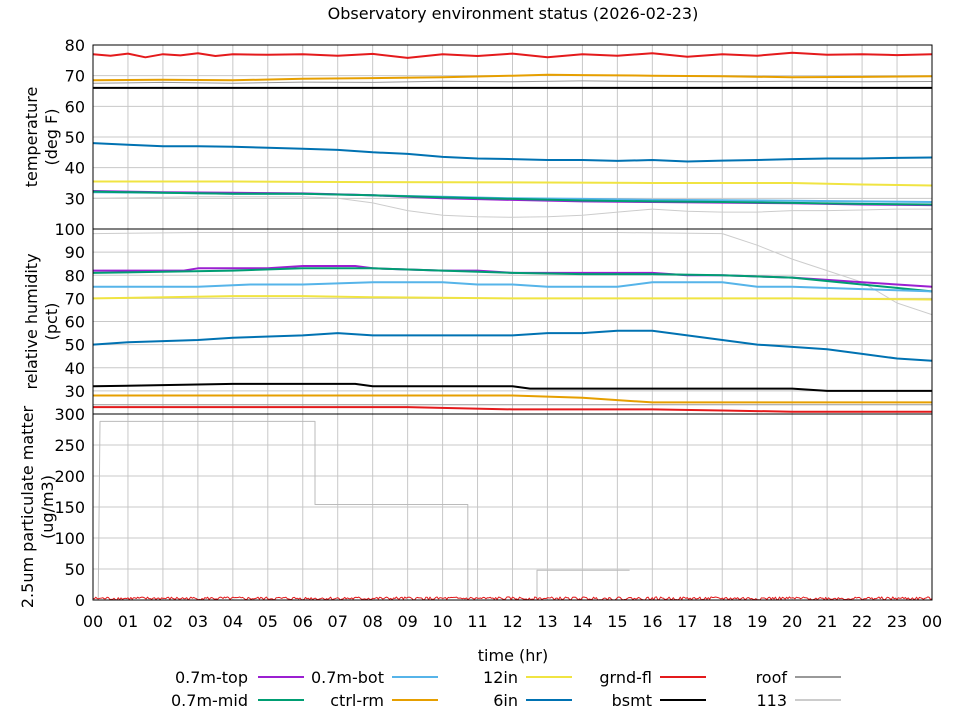 Image resolution: width=960 pixels, height=724 pixels. I want to click on x-tick-label: 10, so click(442, 621).